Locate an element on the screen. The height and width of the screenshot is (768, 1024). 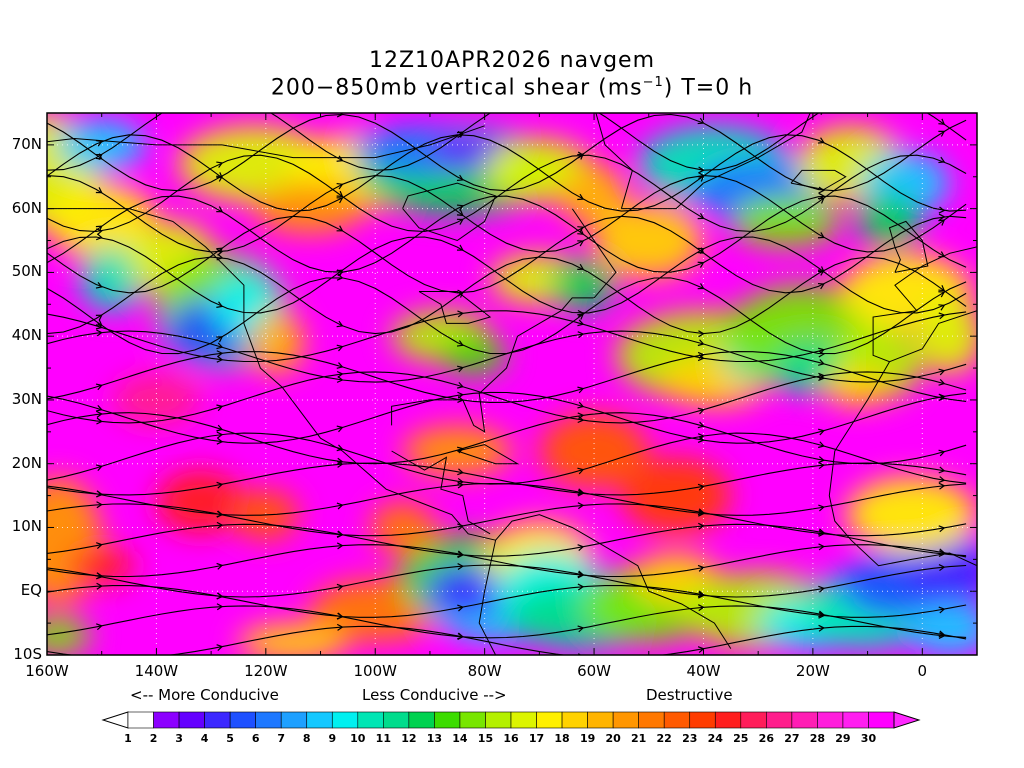
colorbar-label: 5 is located at coordinates (230, 738).